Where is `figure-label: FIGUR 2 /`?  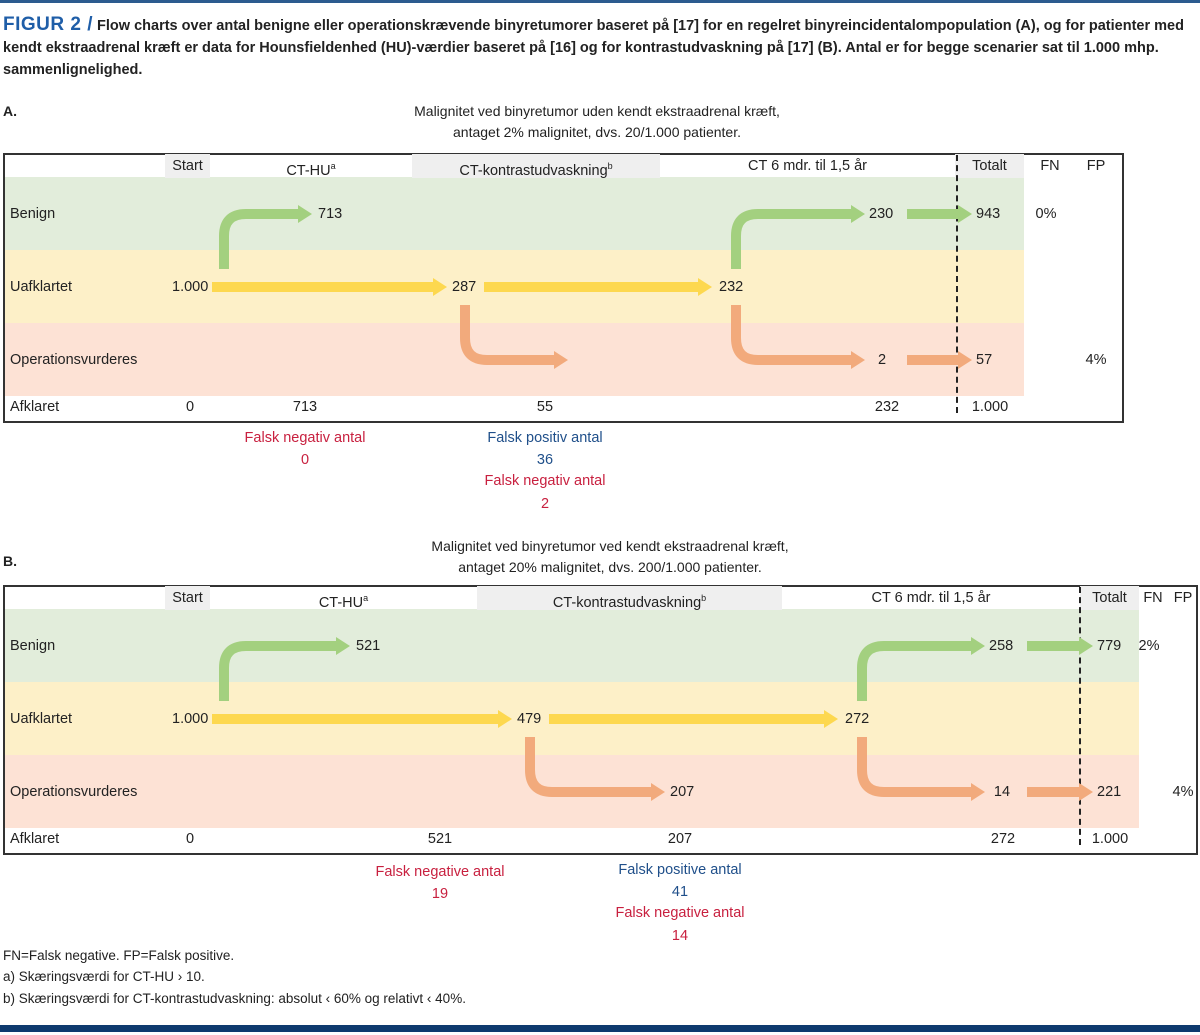
figure-label: FIGUR 2 / is located at coordinates (48, 24).